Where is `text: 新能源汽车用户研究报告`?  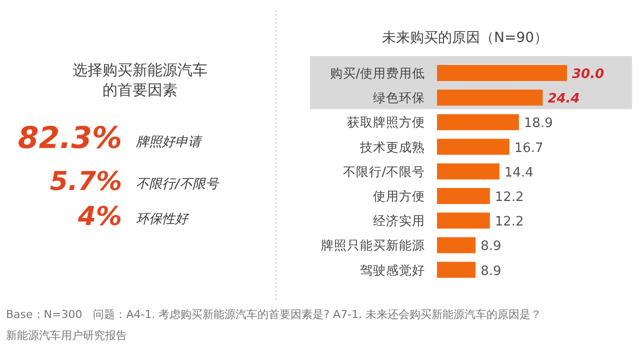 text: 新能源汽车用户研究报告 is located at coordinates (66, 335).